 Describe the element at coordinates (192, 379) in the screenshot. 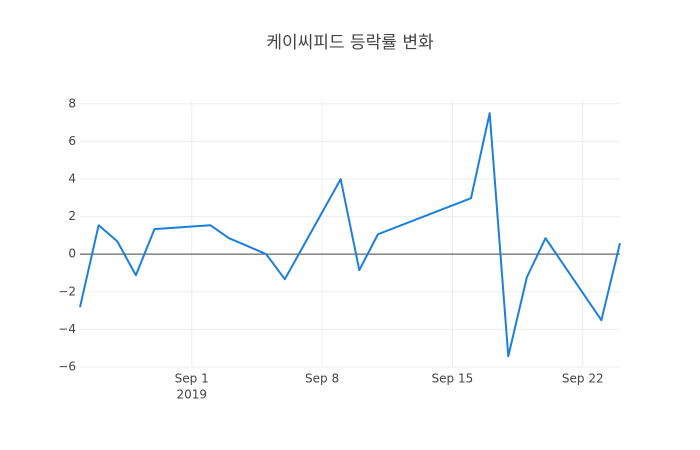

I see `x-tick-label: Sep 1` at that location.